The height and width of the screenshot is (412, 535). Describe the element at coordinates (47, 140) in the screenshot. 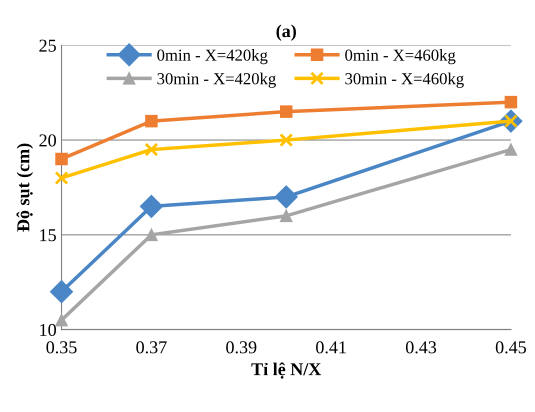

I see `y-tick-label: 20` at that location.